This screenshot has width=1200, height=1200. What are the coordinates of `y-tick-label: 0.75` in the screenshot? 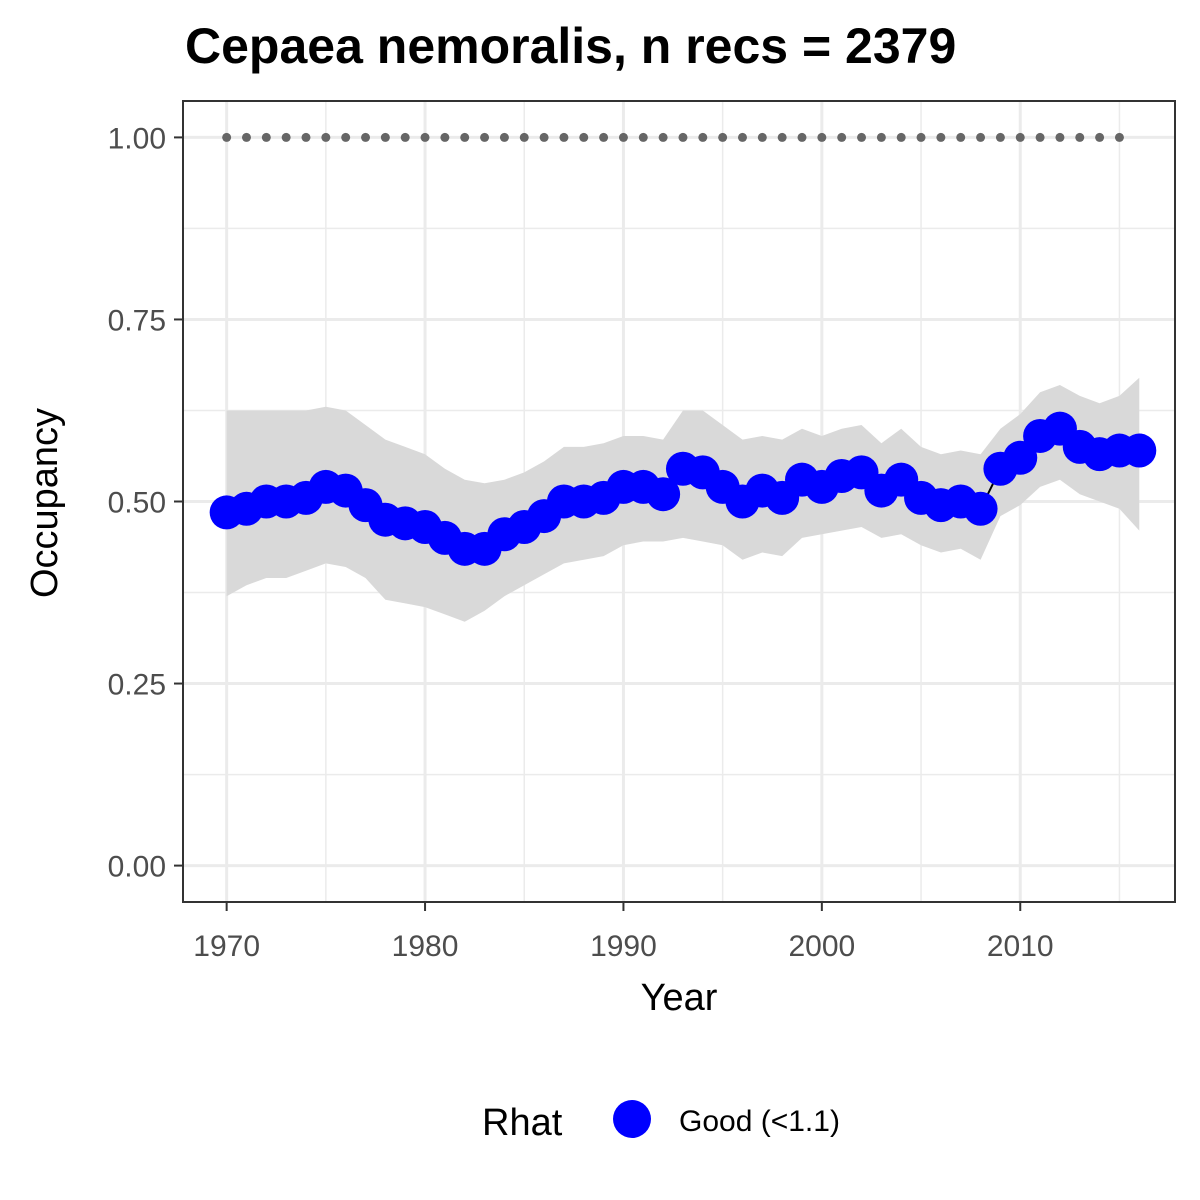 It's located at (137, 320).